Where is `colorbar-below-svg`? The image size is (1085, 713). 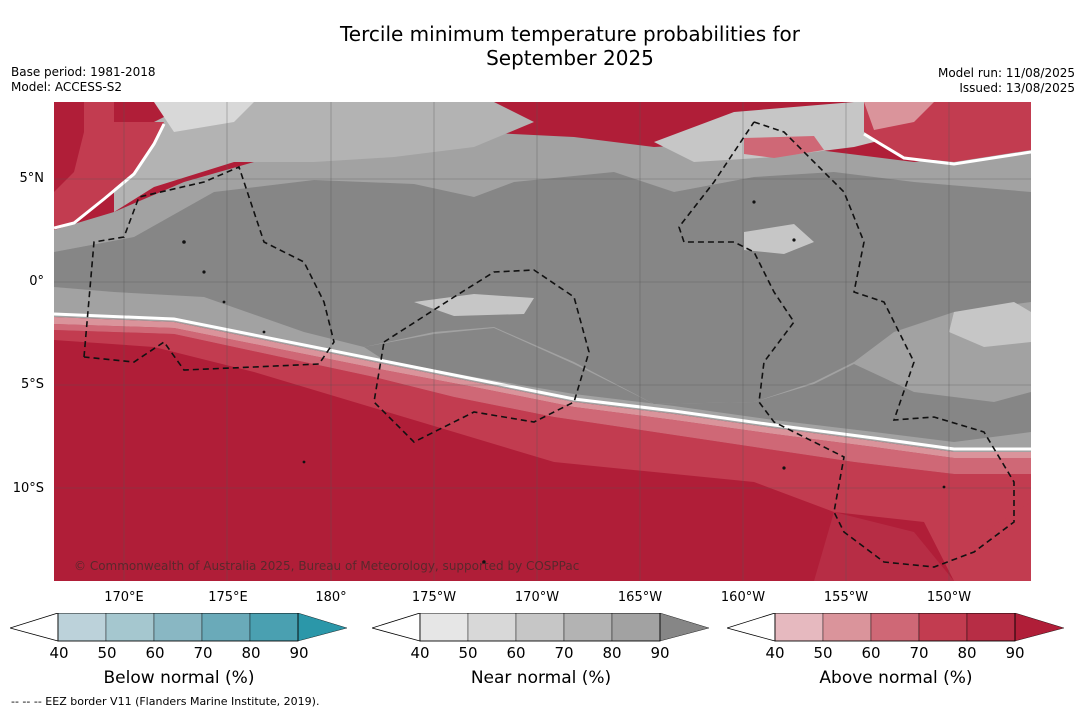
colorbar-below-svg is located at coordinates (179, 627).